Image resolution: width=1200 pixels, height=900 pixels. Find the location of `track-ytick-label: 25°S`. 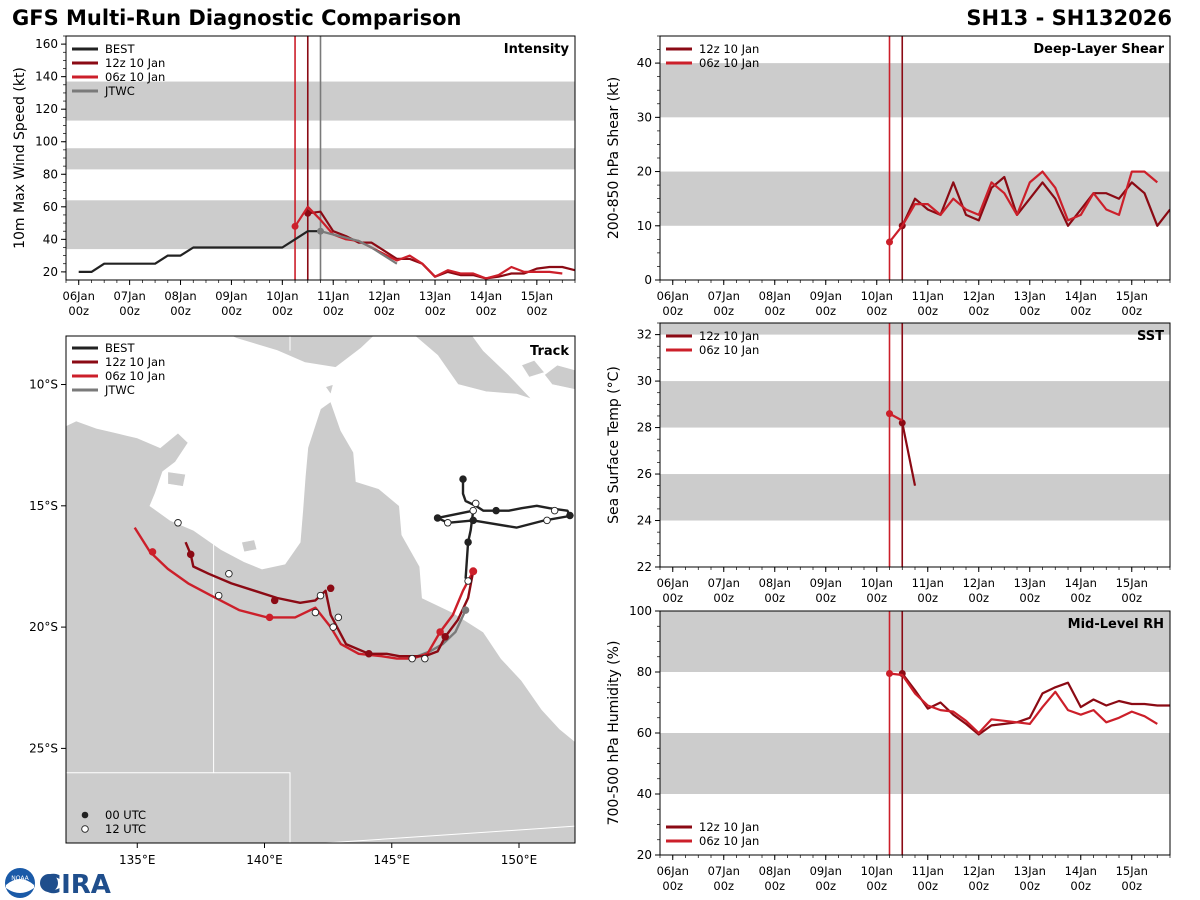

track-ytick-label: 25°S is located at coordinates (43, 748).